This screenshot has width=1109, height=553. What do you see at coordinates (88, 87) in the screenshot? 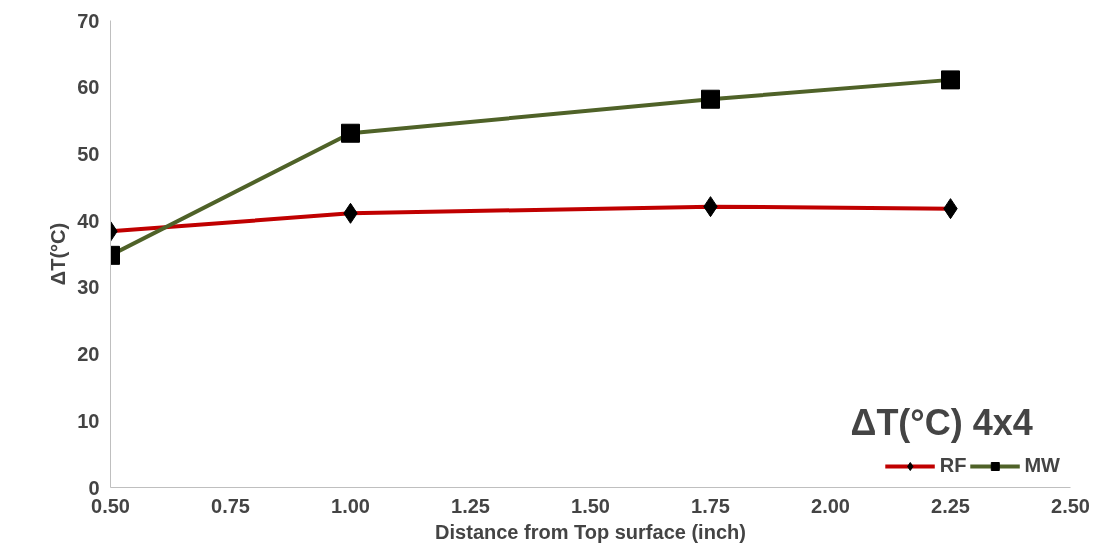
I see `y-tick-label: 60` at bounding box center [88, 87].